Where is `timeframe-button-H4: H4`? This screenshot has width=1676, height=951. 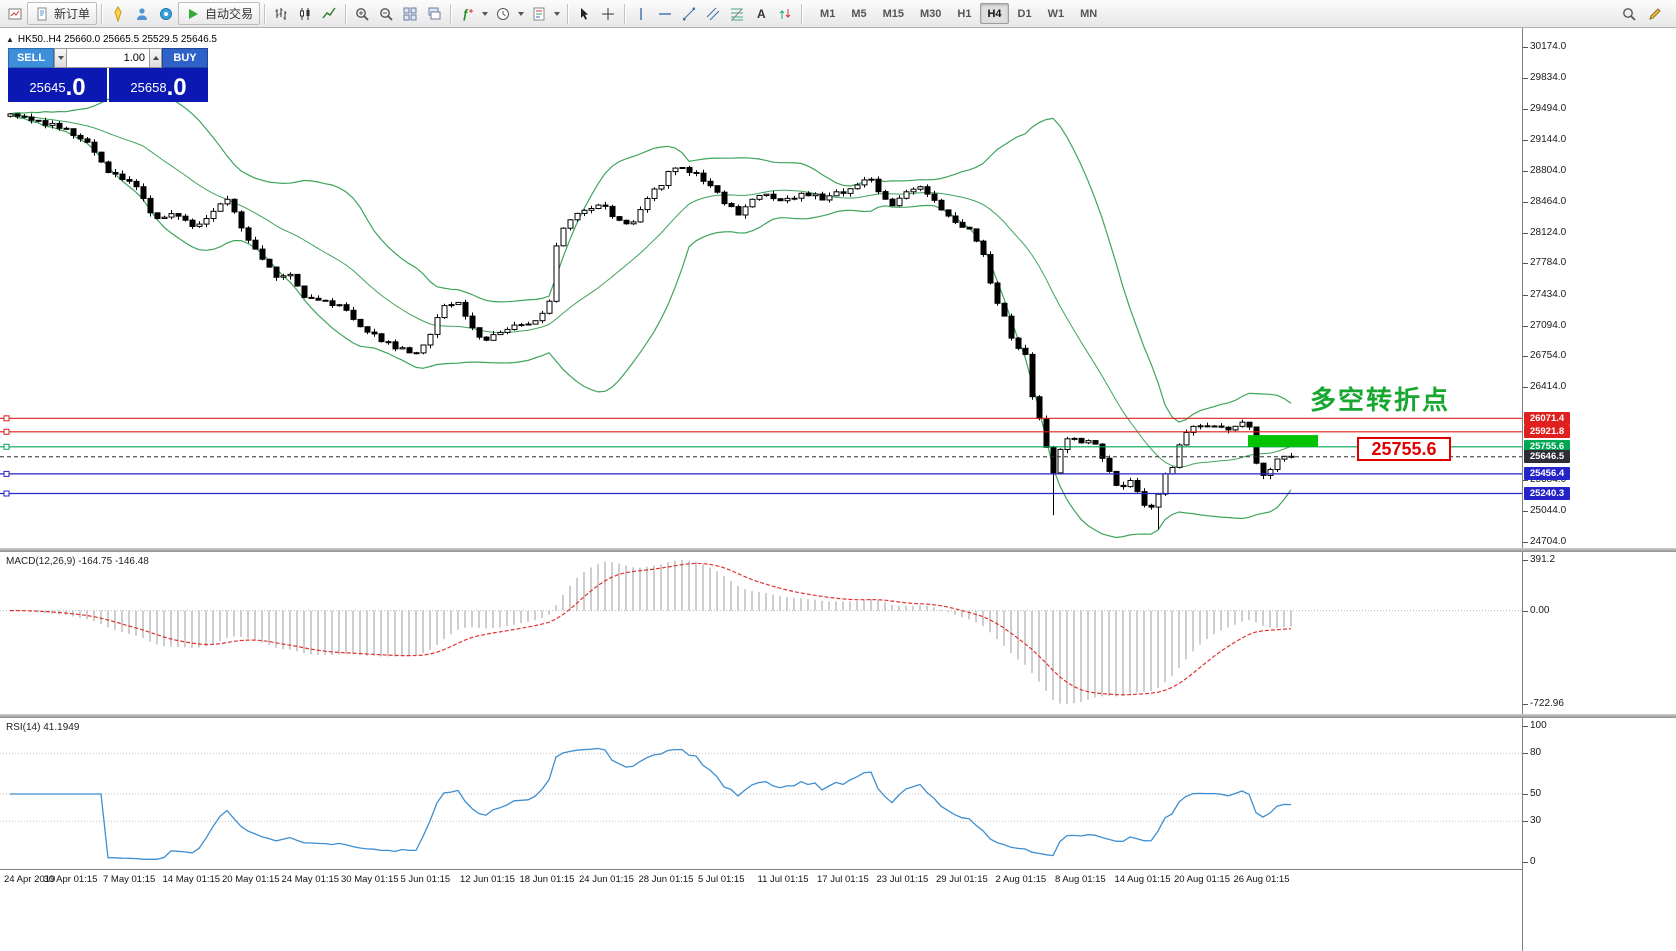 timeframe-button-H4: H4 is located at coordinates (994, 13).